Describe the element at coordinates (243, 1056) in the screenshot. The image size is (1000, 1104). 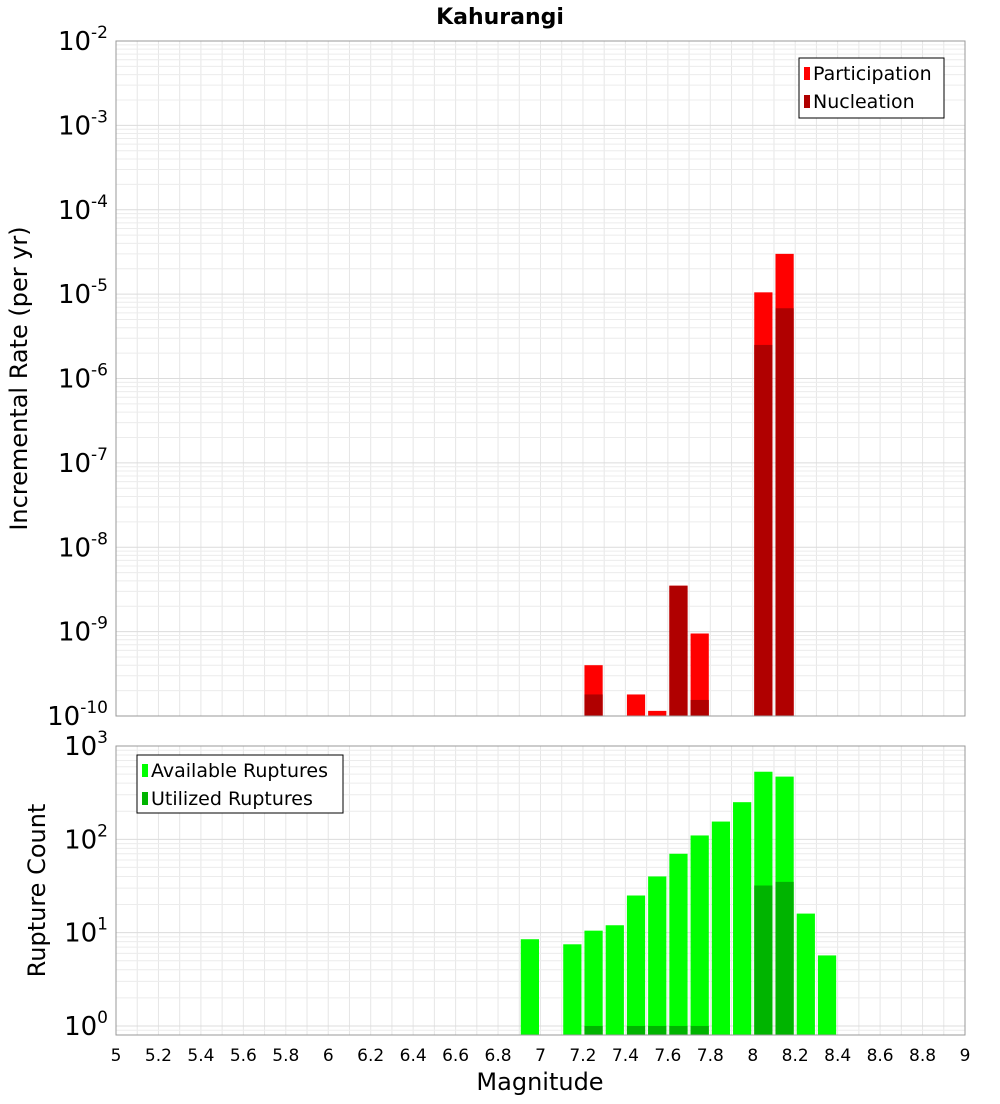
I see `x-tick-label: 5.6` at that location.